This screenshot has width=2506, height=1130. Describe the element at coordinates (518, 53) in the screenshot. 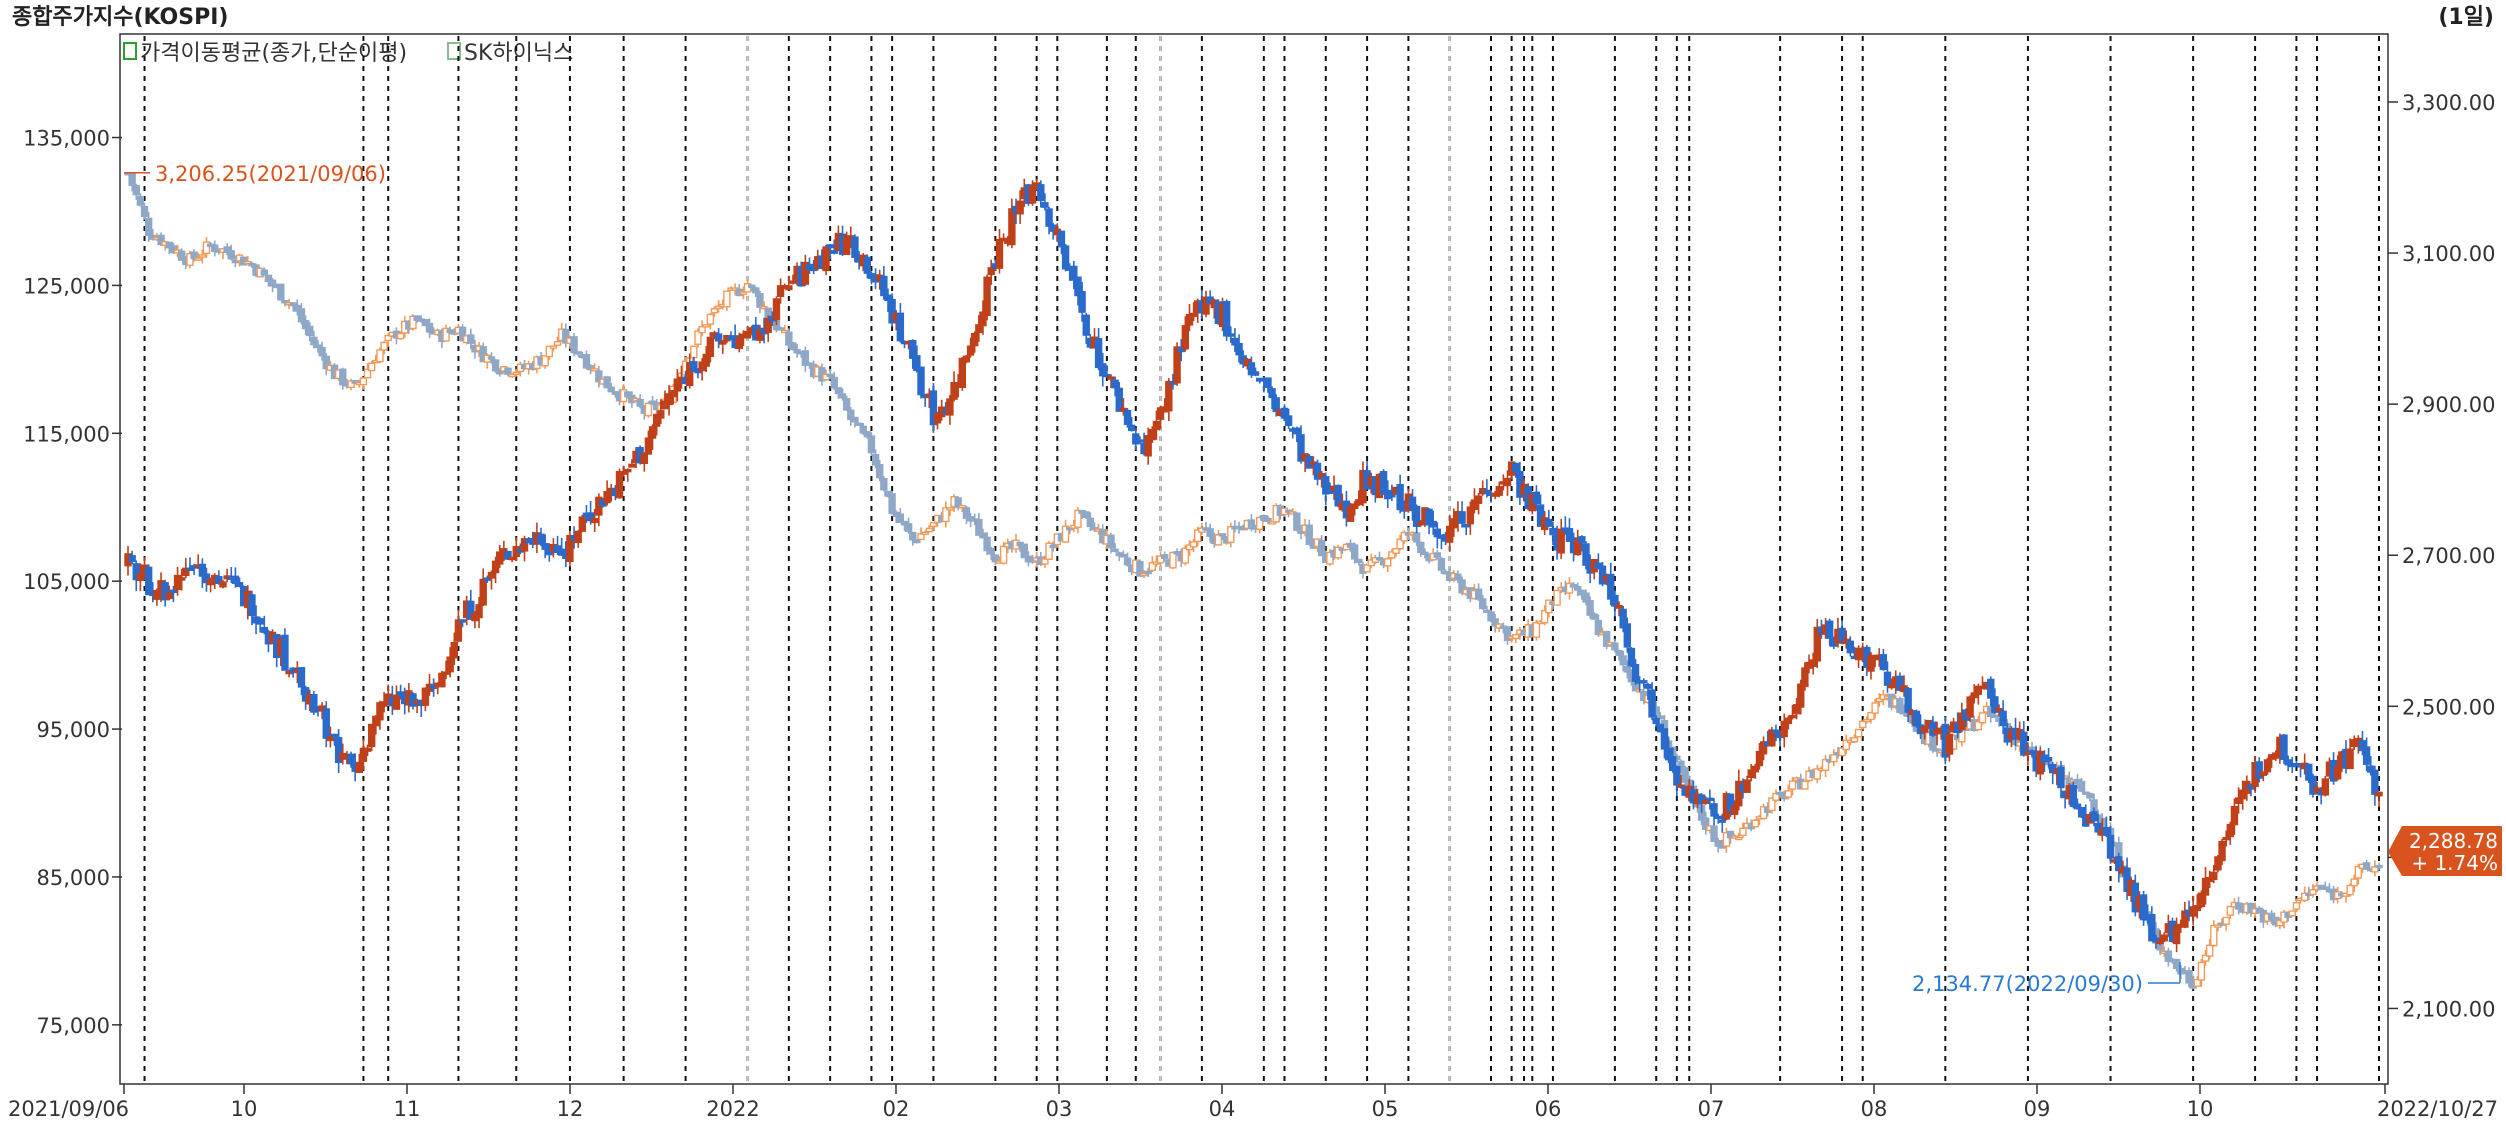

I see `legend-label-stock: SK하이닉스` at that location.